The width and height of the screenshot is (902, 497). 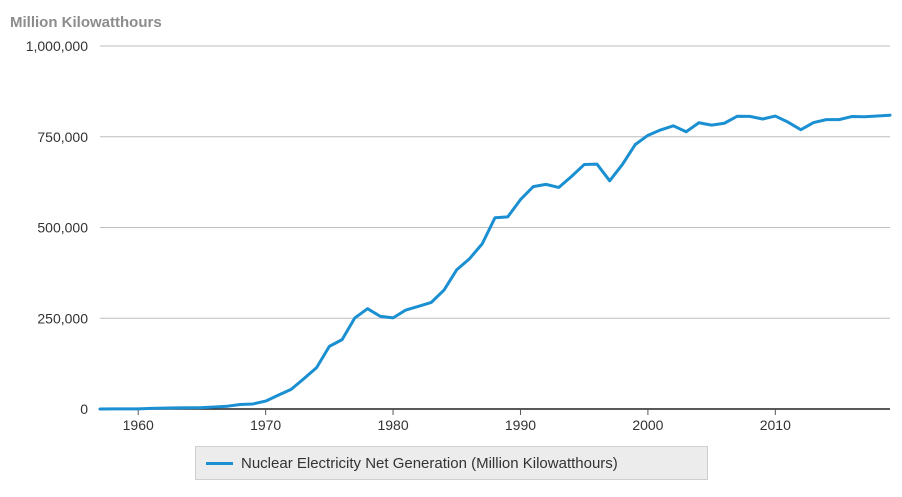 I want to click on x-tick-label: 2000, so click(x=647, y=425).